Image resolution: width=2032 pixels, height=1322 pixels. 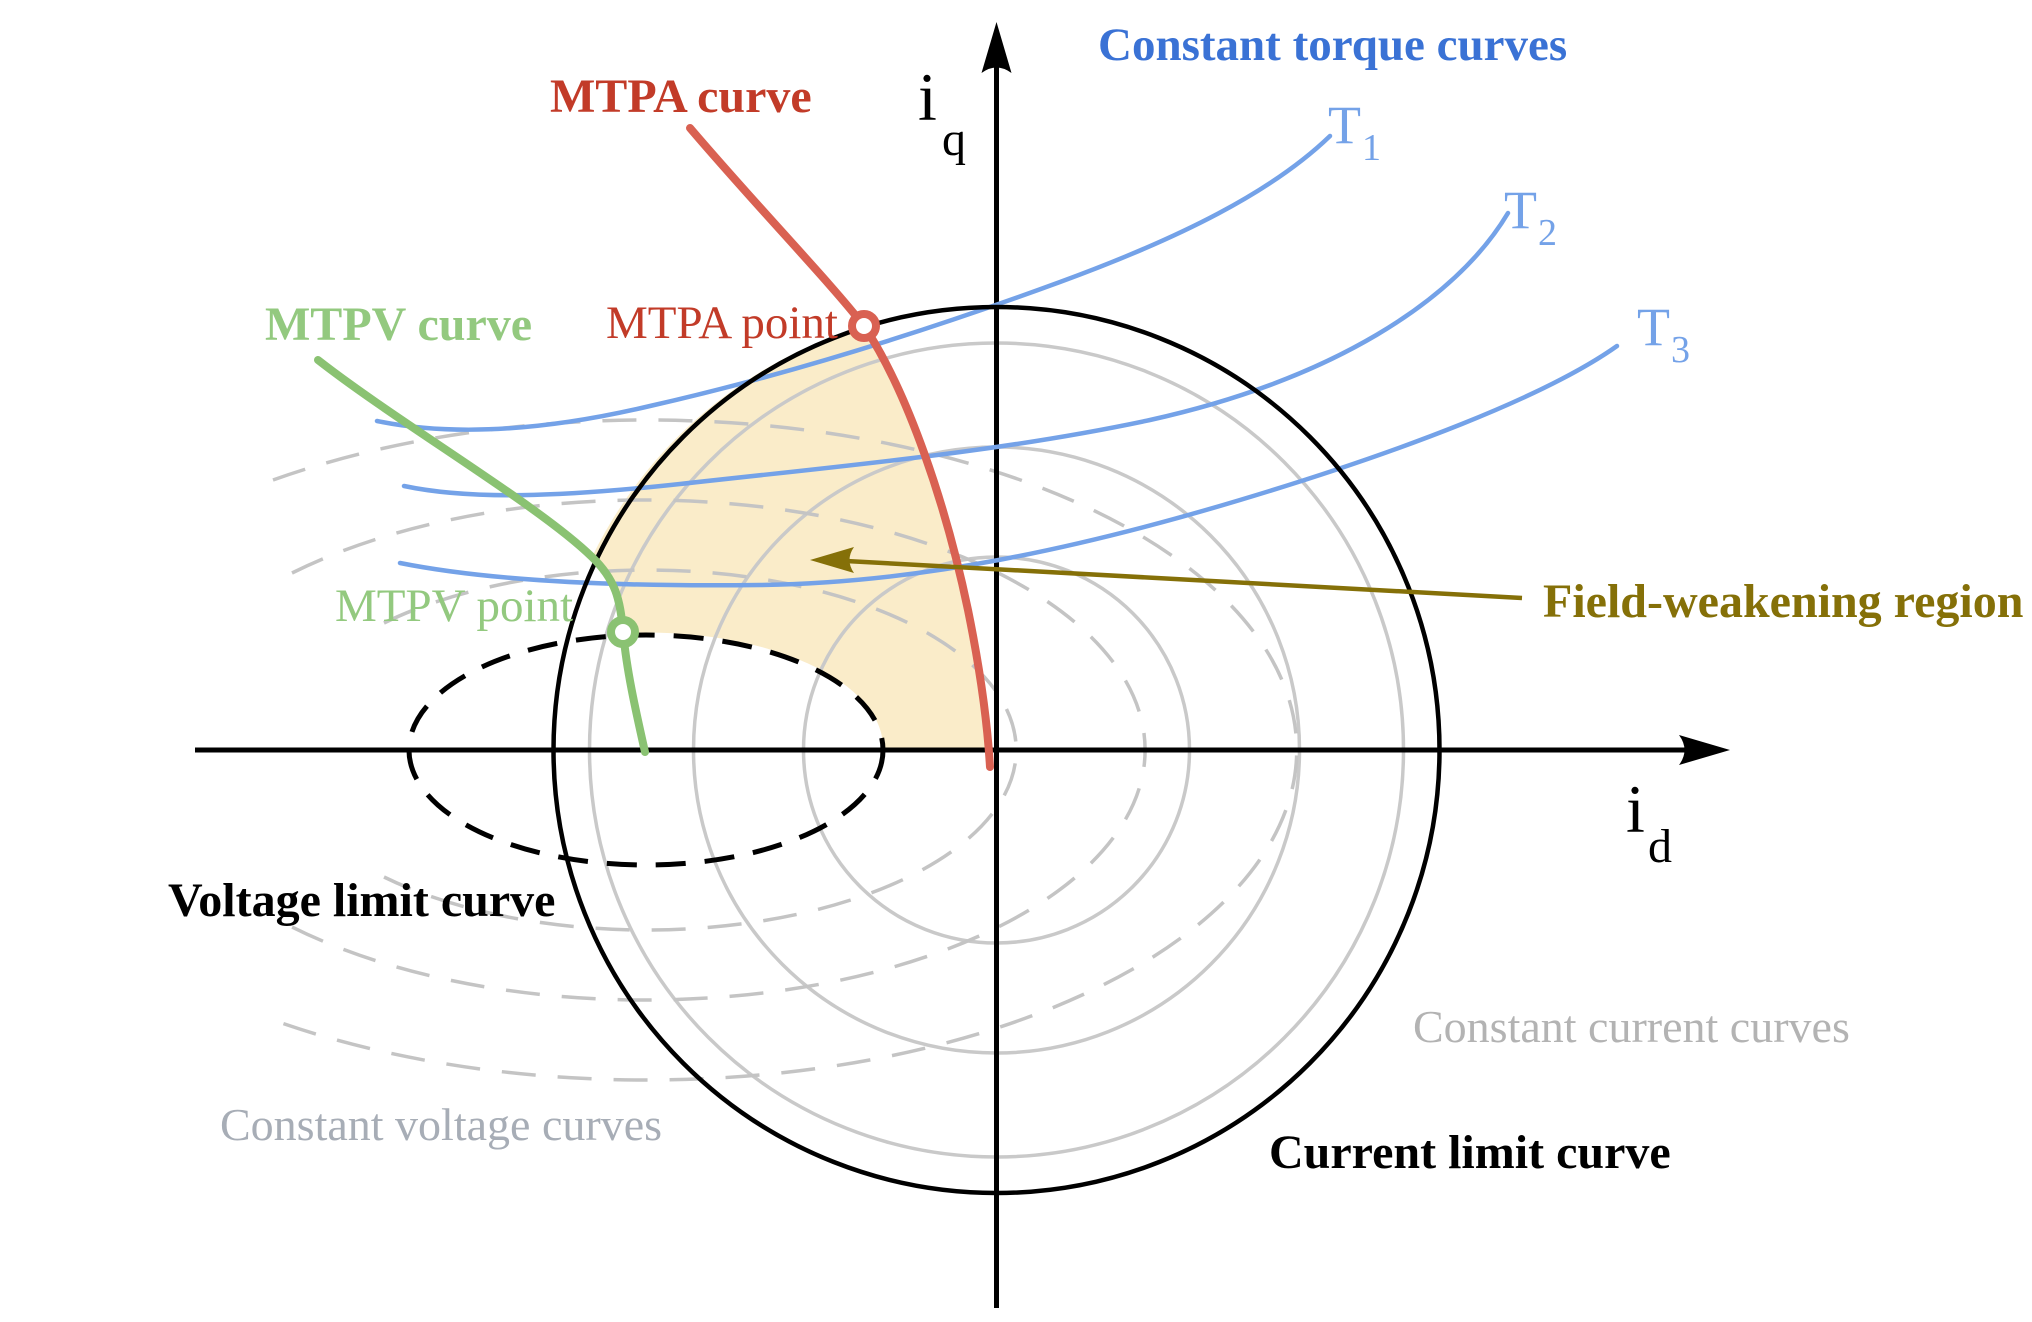 What do you see at coordinates (1344, 125) in the screenshot?
I see `torque-t1-label: T` at bounding box center [1344, 125].